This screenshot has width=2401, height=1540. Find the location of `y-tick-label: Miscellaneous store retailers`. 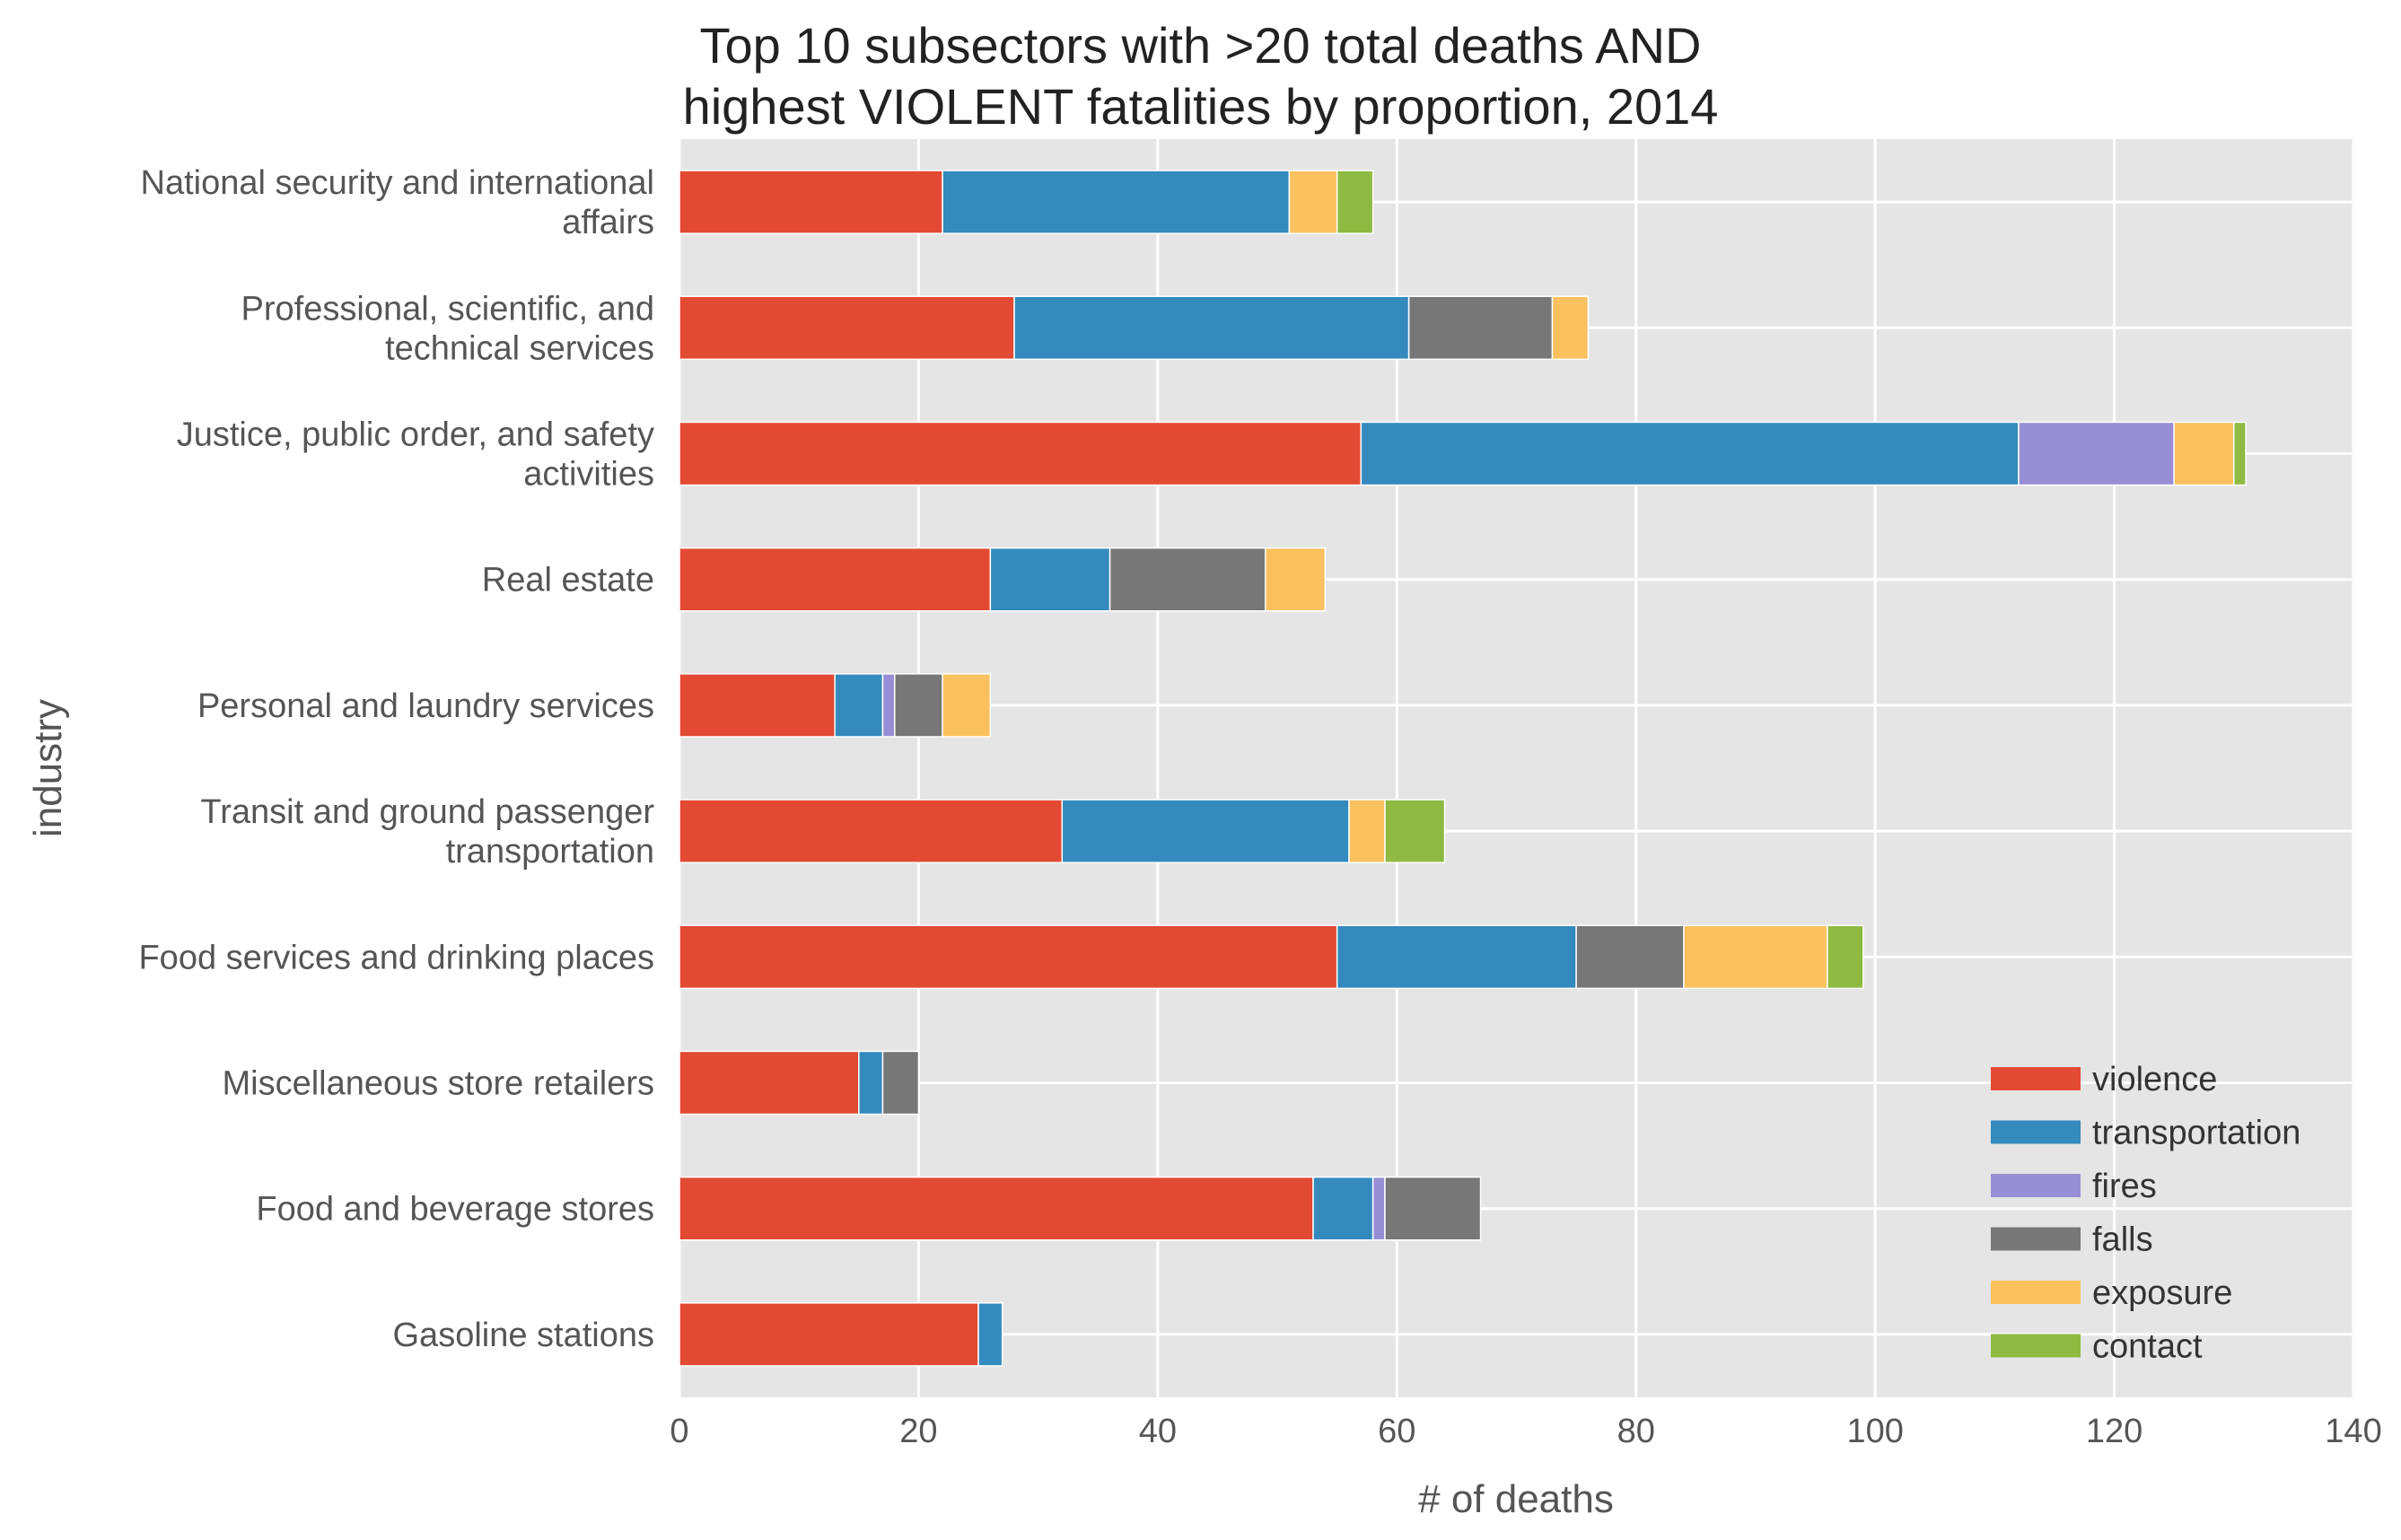

y-tick-label: Miscellaneous store retailers is located at coordinates (438, 1084).